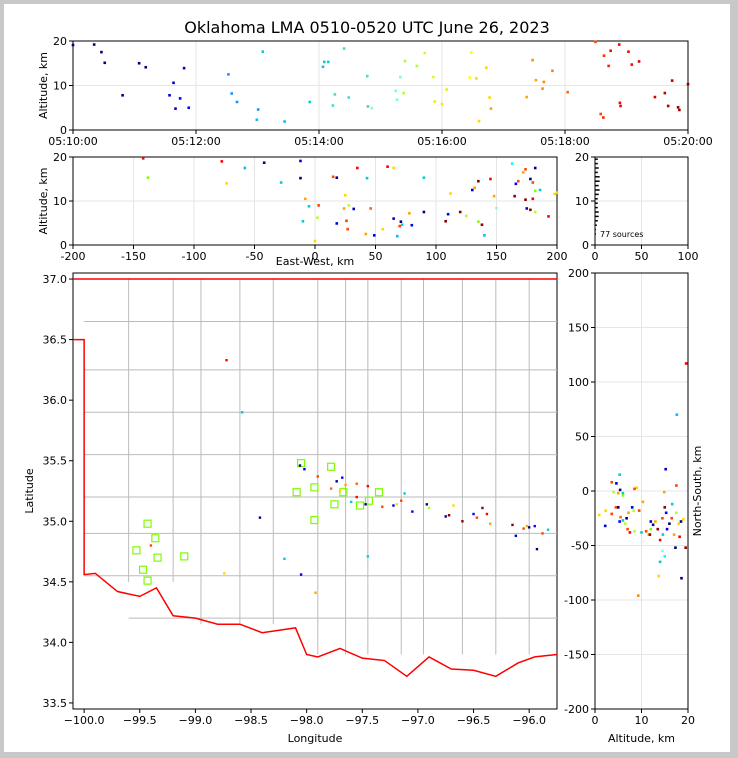 This screenshot has width=738, height=758. Describe the element at coordinates (595, 256) in the screenshot. I see `histogram-xtick-label: 0` at that location.